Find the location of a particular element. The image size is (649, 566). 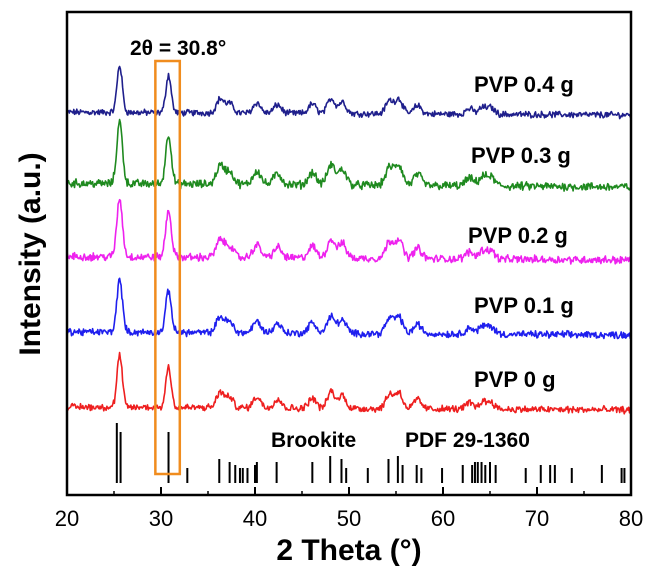

reference-pdf: PDF 29-1360 is located at coordinates (467, 440).